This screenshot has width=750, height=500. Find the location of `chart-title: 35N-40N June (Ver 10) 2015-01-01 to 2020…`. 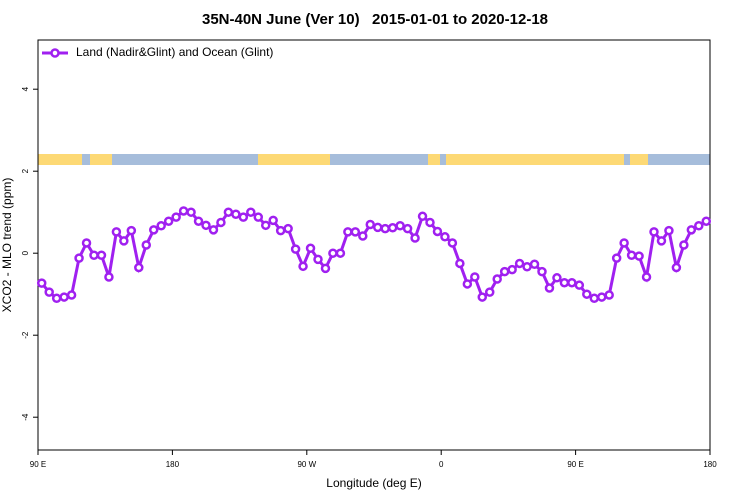

chart-title: 35N-40N June (Ver 10) 2015-01-01 to 2020… is located at coordinates (375, 19).